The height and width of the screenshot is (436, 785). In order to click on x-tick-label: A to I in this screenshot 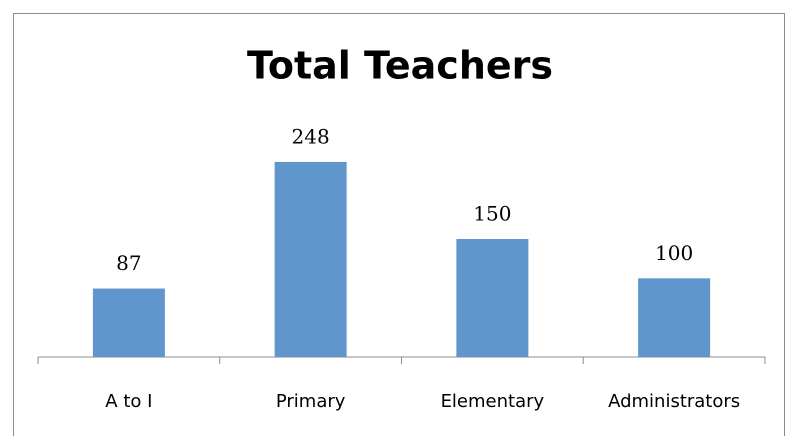, I will do `click(128, 401)`.